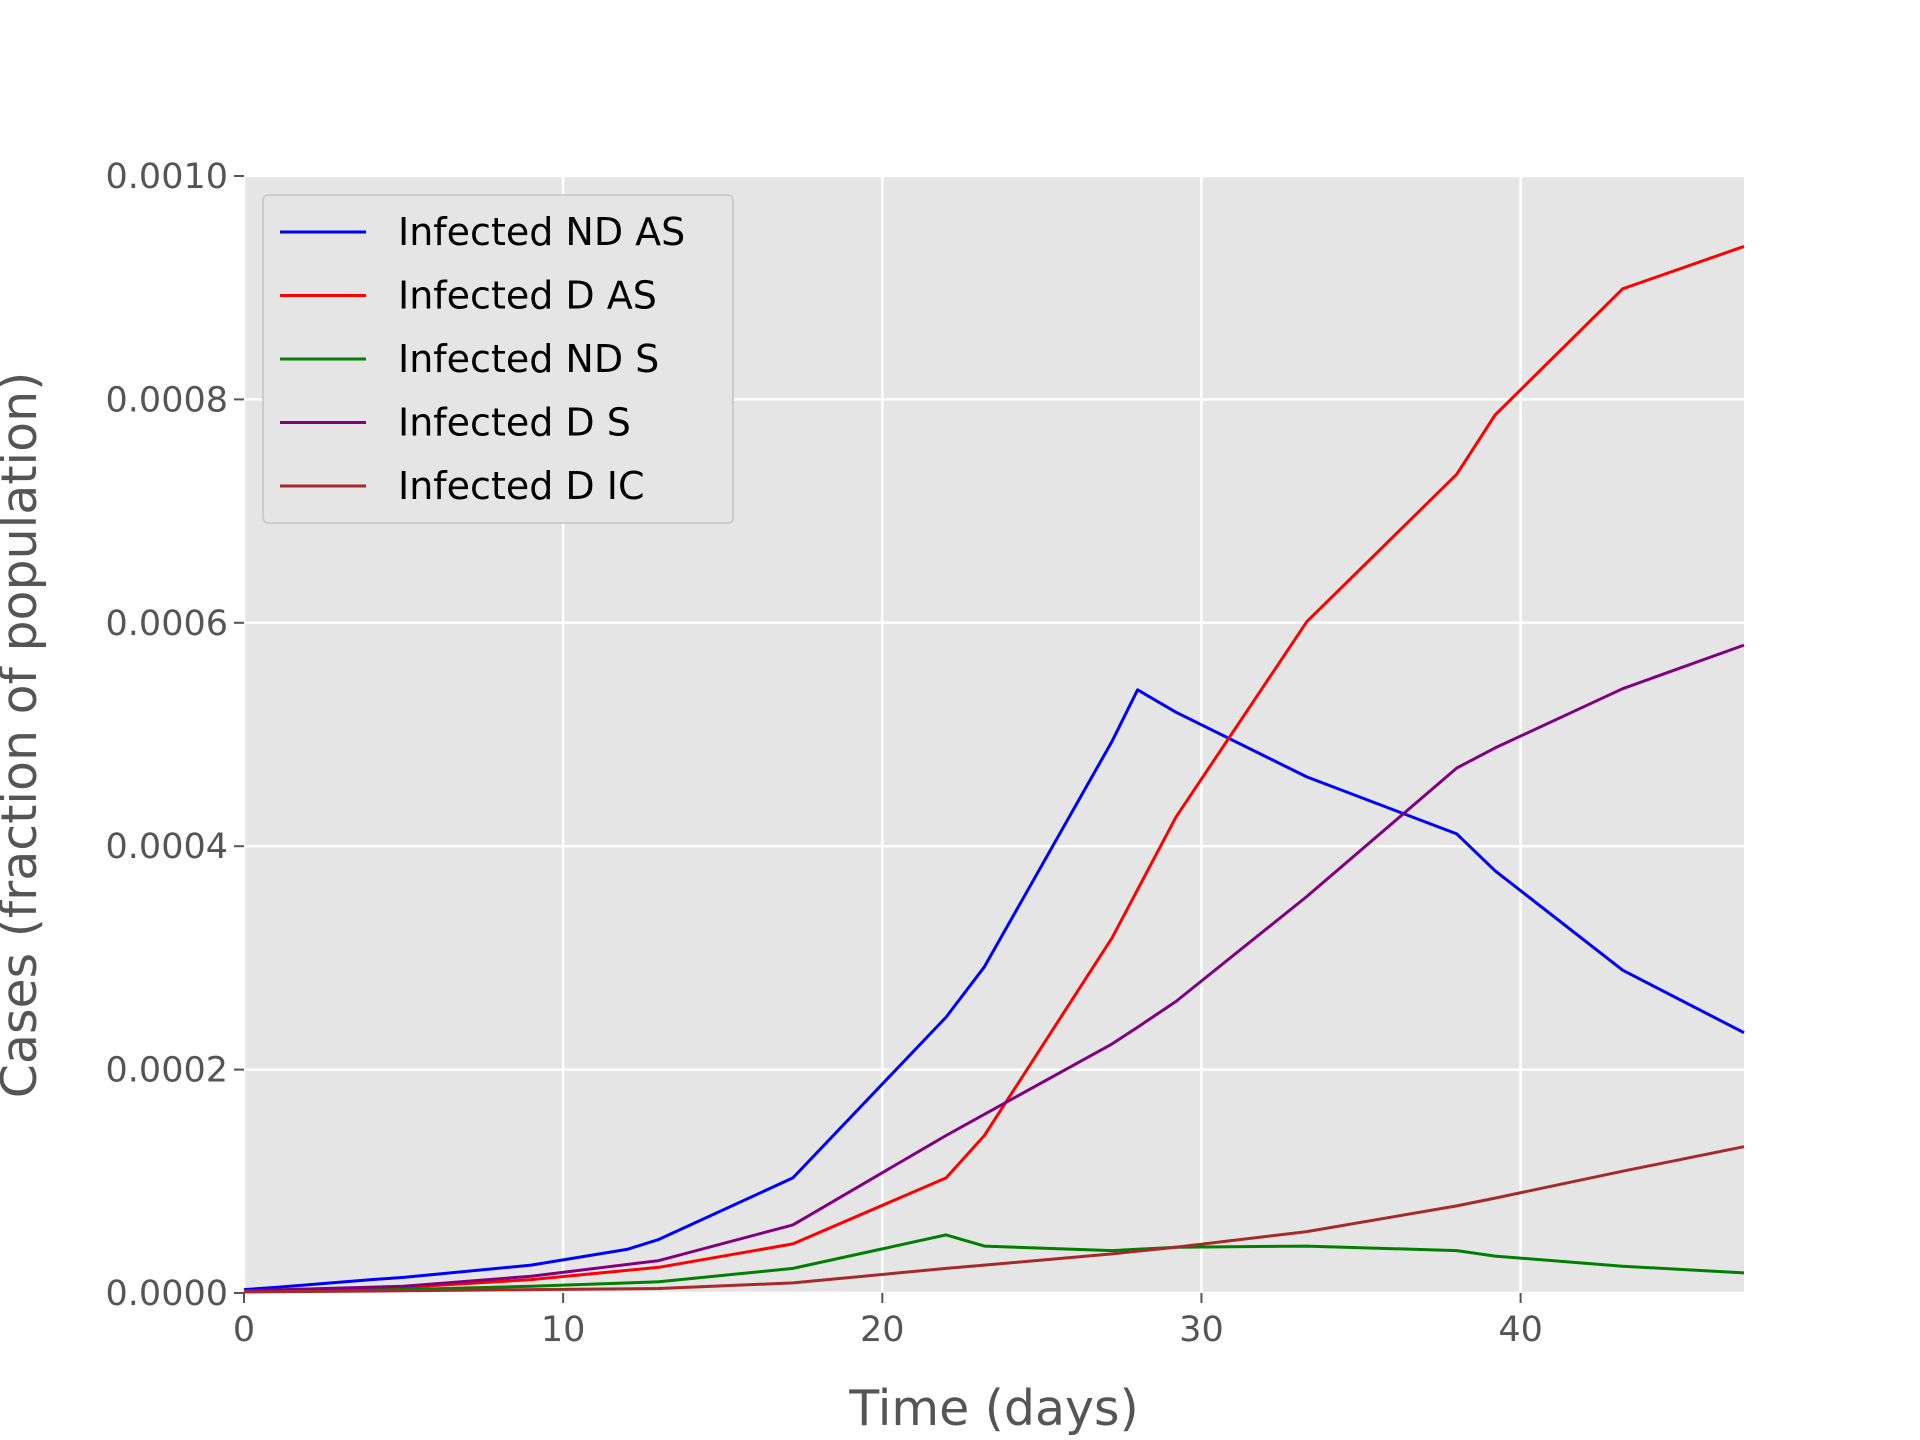 This screenshot has width=1920, height=1440. Describe the element at coordinates (993, 1408) in the screenshot. I see `x-axis-label: Time (days)` at that location.